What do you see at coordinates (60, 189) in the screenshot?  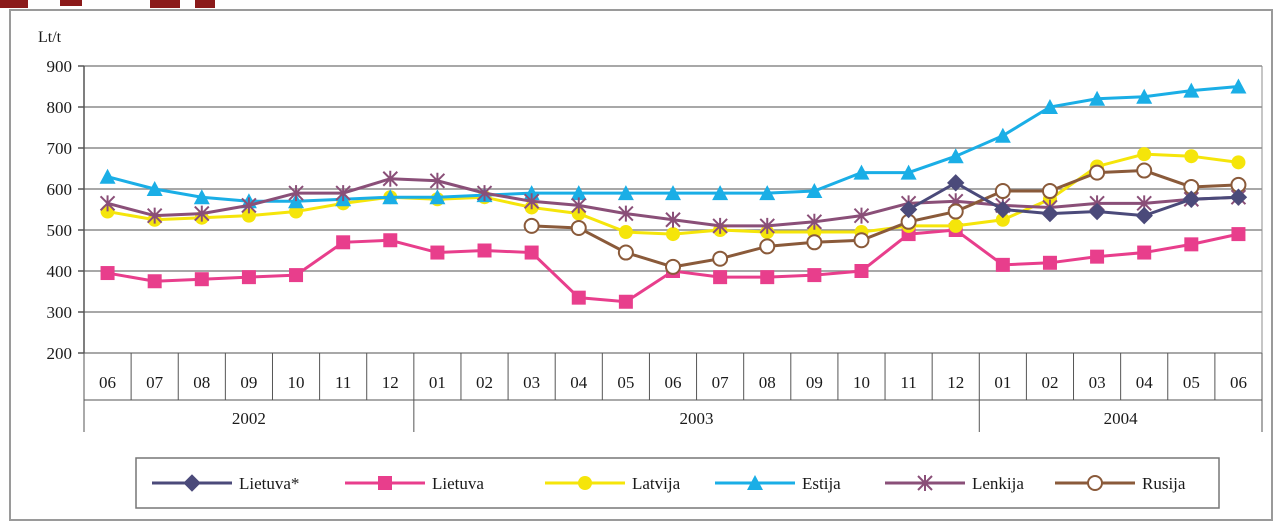 I see `y-tick-label: 600` at bounding box center [60, 189].